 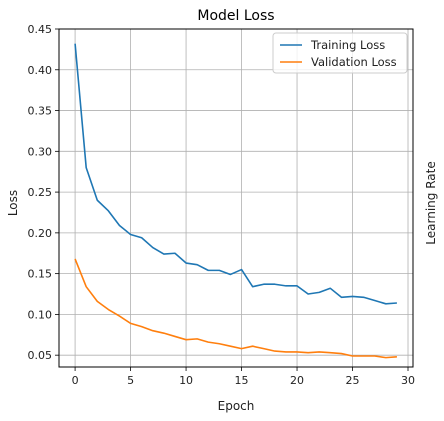 I want to click on y-tick-label: 0.15, so click(x=40, y=274).